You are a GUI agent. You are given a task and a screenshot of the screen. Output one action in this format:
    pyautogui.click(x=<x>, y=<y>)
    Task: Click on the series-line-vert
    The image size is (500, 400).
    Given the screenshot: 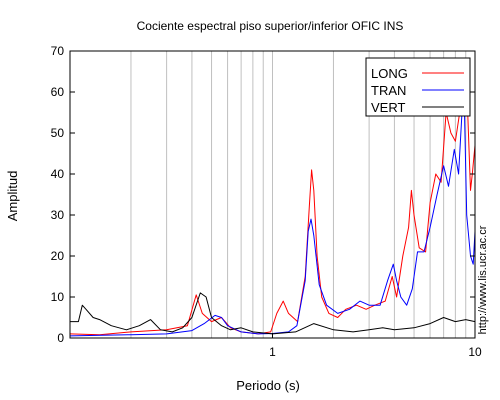 What is the action you would take?
    pyautogui.click(x=273, y=313)
    